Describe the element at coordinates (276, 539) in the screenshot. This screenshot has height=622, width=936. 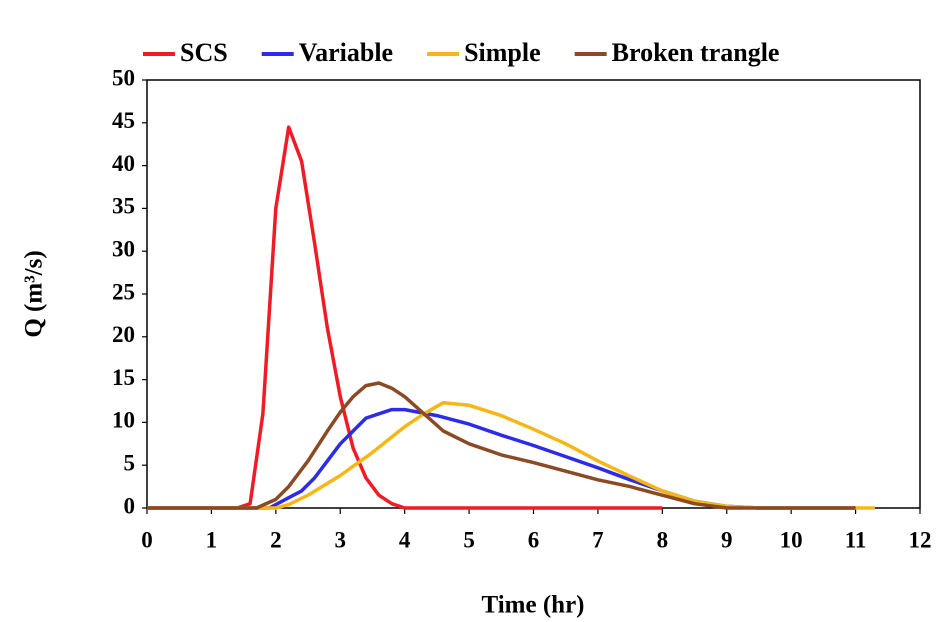
I see `x-tick-label: 2` at that location.